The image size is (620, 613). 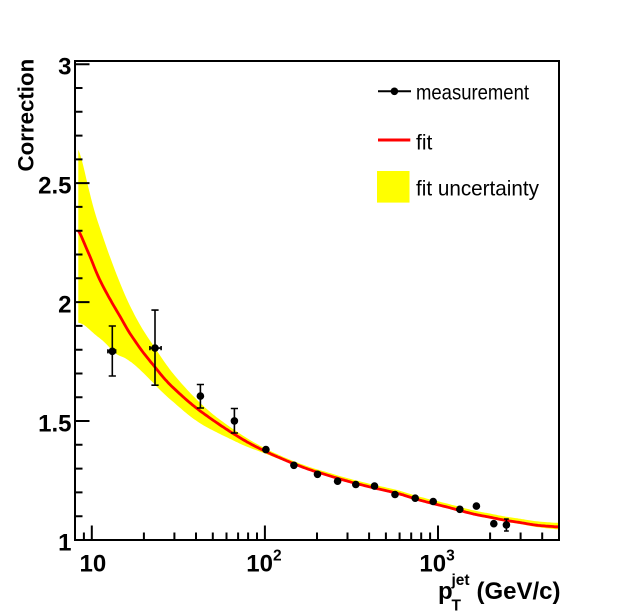 I want to click on svg-text: measurement, so click(x=472, y=93).